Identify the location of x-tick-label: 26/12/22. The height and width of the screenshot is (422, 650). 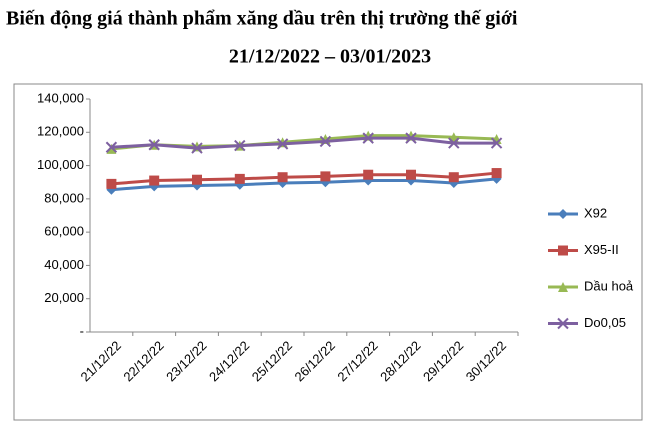
(315, 361).